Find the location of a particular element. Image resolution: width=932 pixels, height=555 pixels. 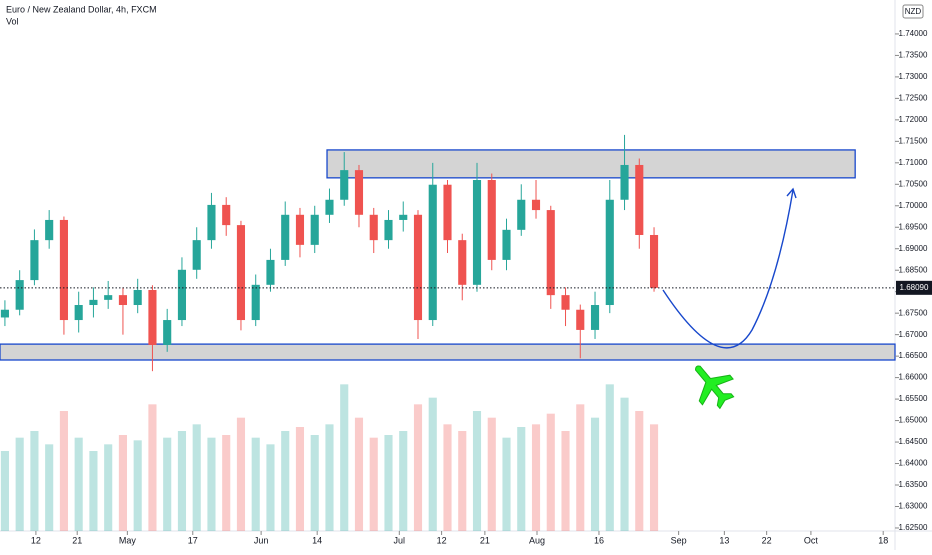

y-tick-label: 1.70000 is located at coordinates (913, 205).